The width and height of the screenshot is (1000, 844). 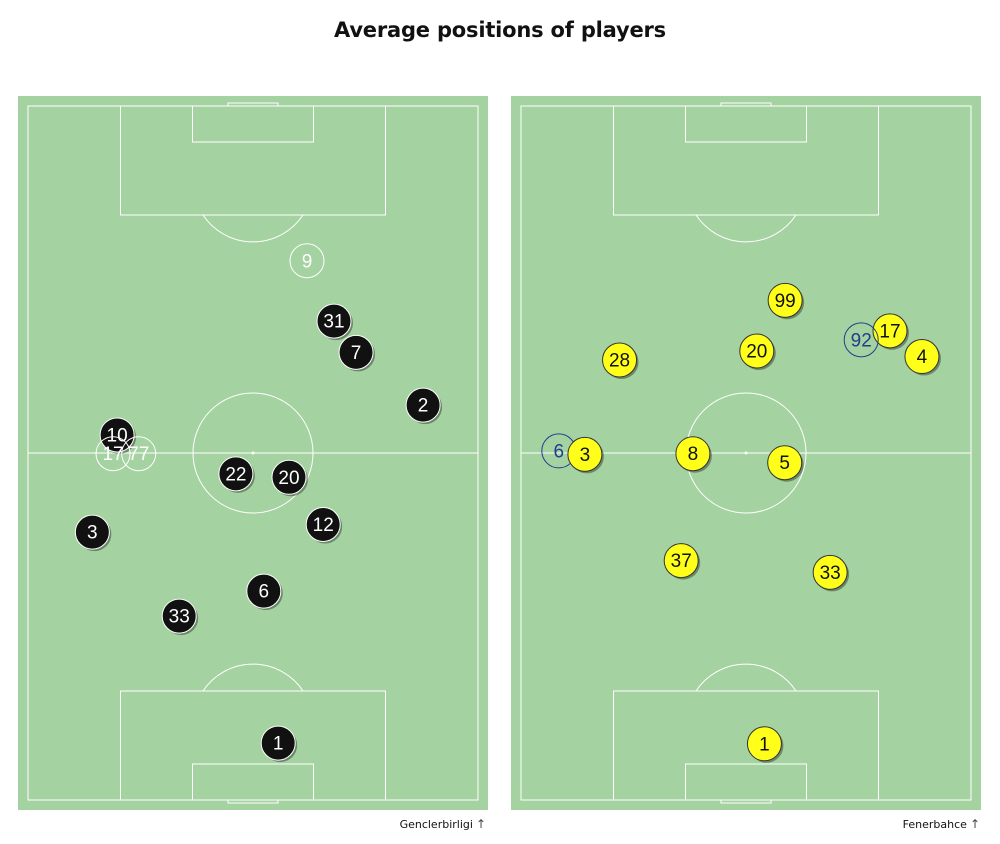 I want to click on player-number: 2, so click(x=423, y=406).